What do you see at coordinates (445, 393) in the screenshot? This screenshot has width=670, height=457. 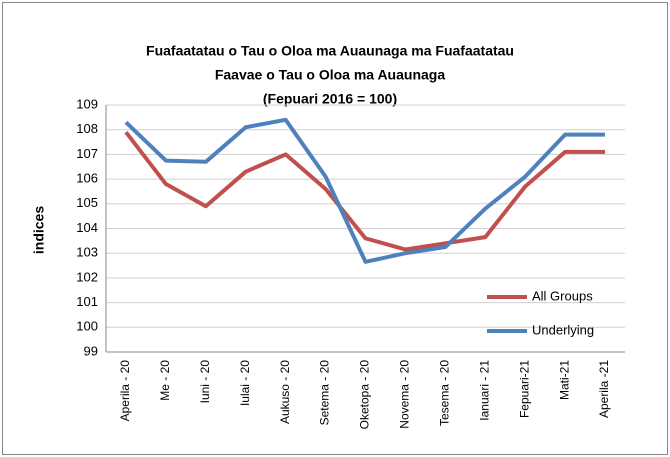 I see `x-tick-label: Tesema - 20` at bounding box center [445, 393].